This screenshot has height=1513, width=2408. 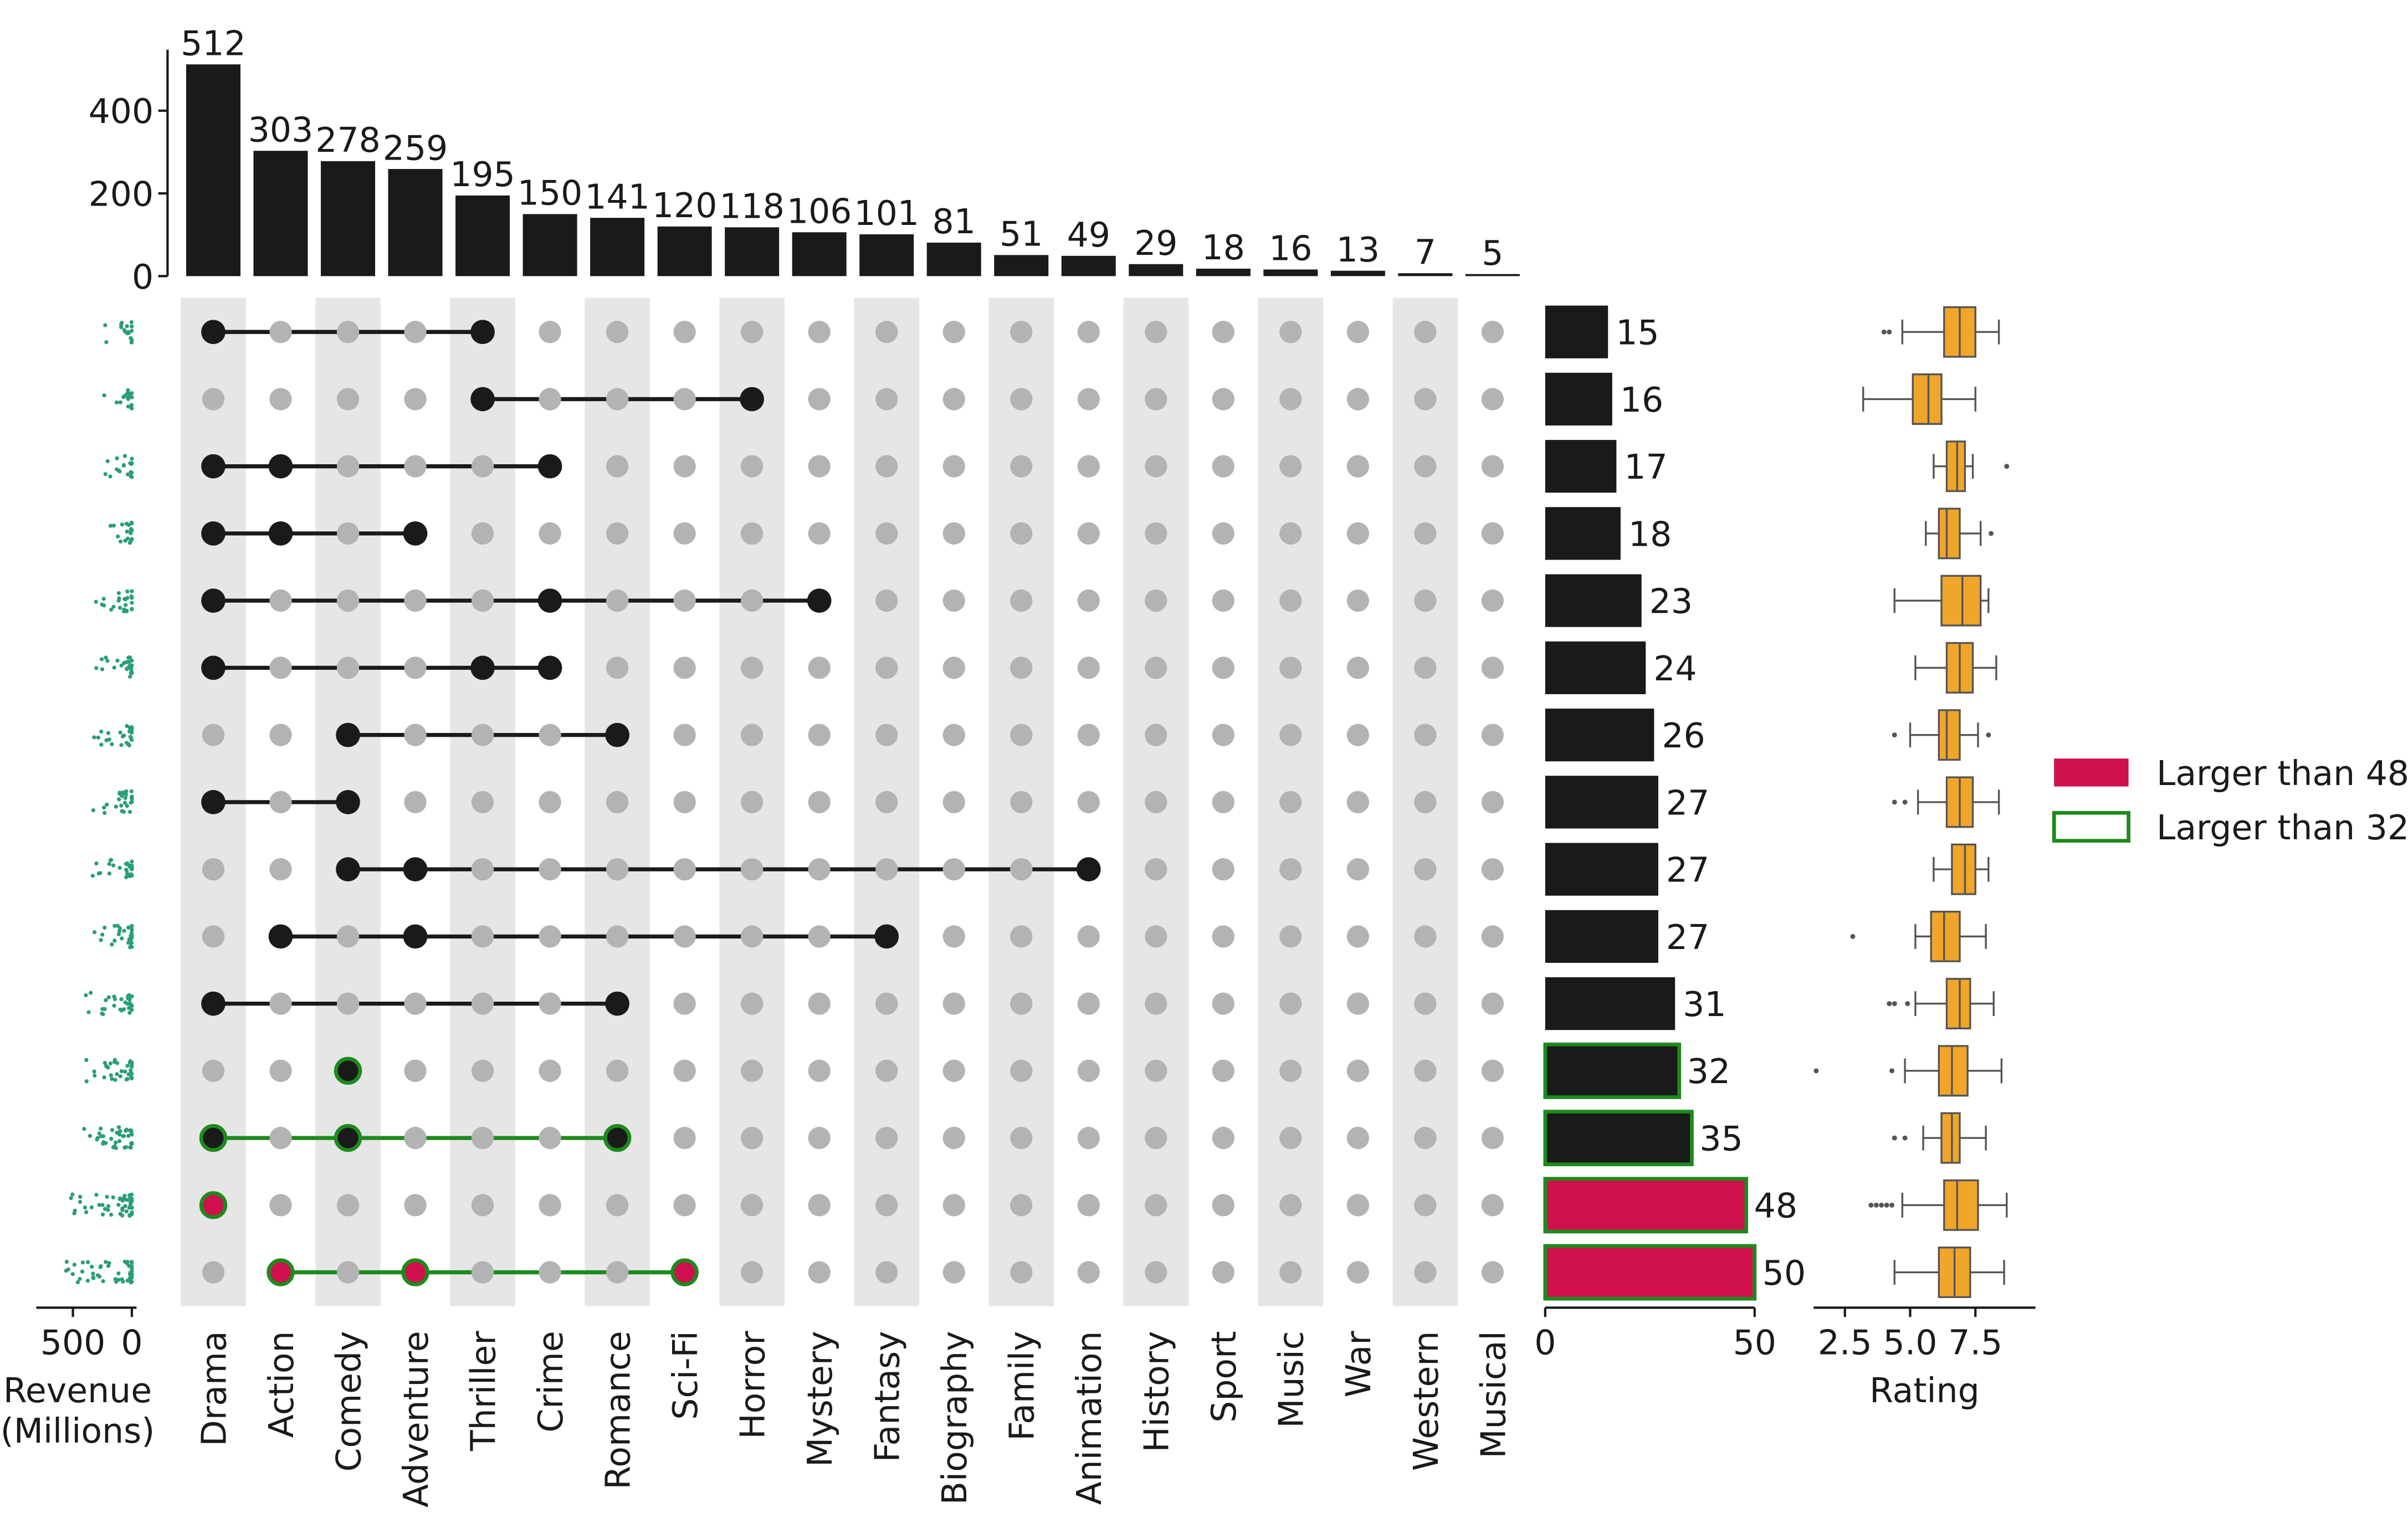 What do you see at coordinates (78, 1431) in the screenshot?
I see `revenue-axis-label-line2: (Millions)` at bounding box center [78, 1431].